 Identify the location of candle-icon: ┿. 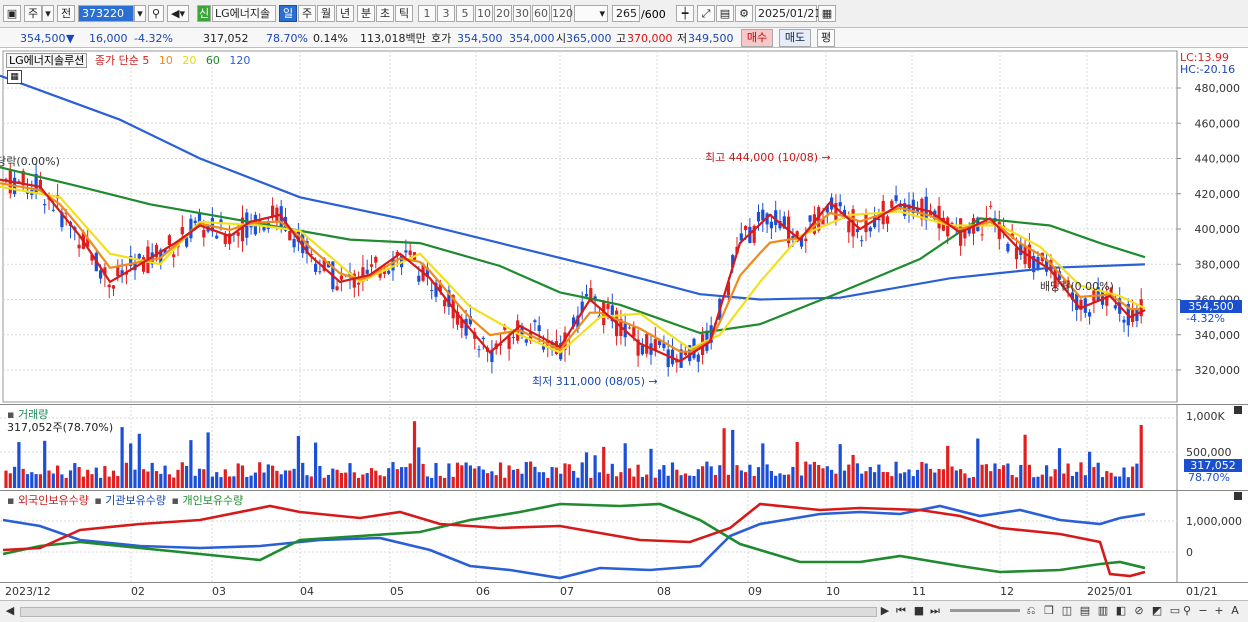
(685, 13).